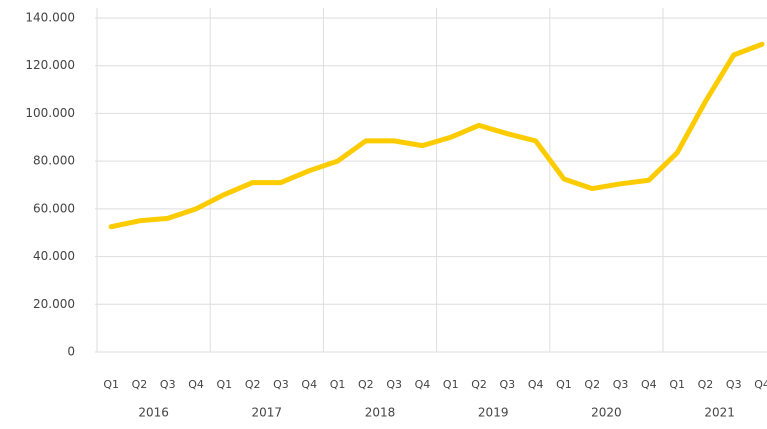  I want to click on y-tick-label: 100.000, so click(50, 113).